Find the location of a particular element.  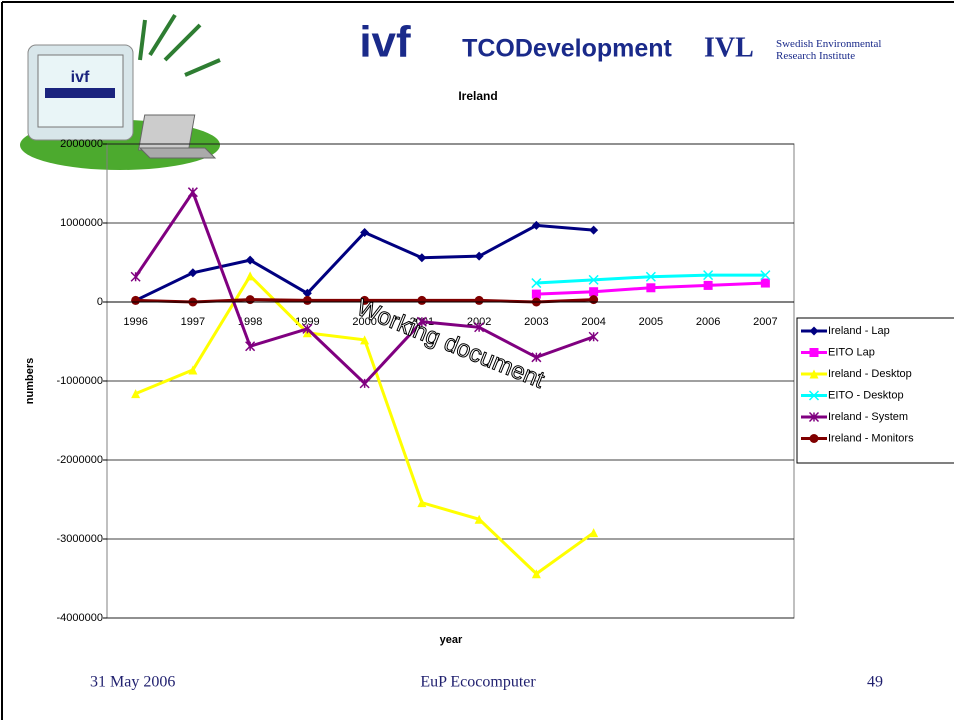

y-tick-label: 2000000 is located at coordinates (81, 144).